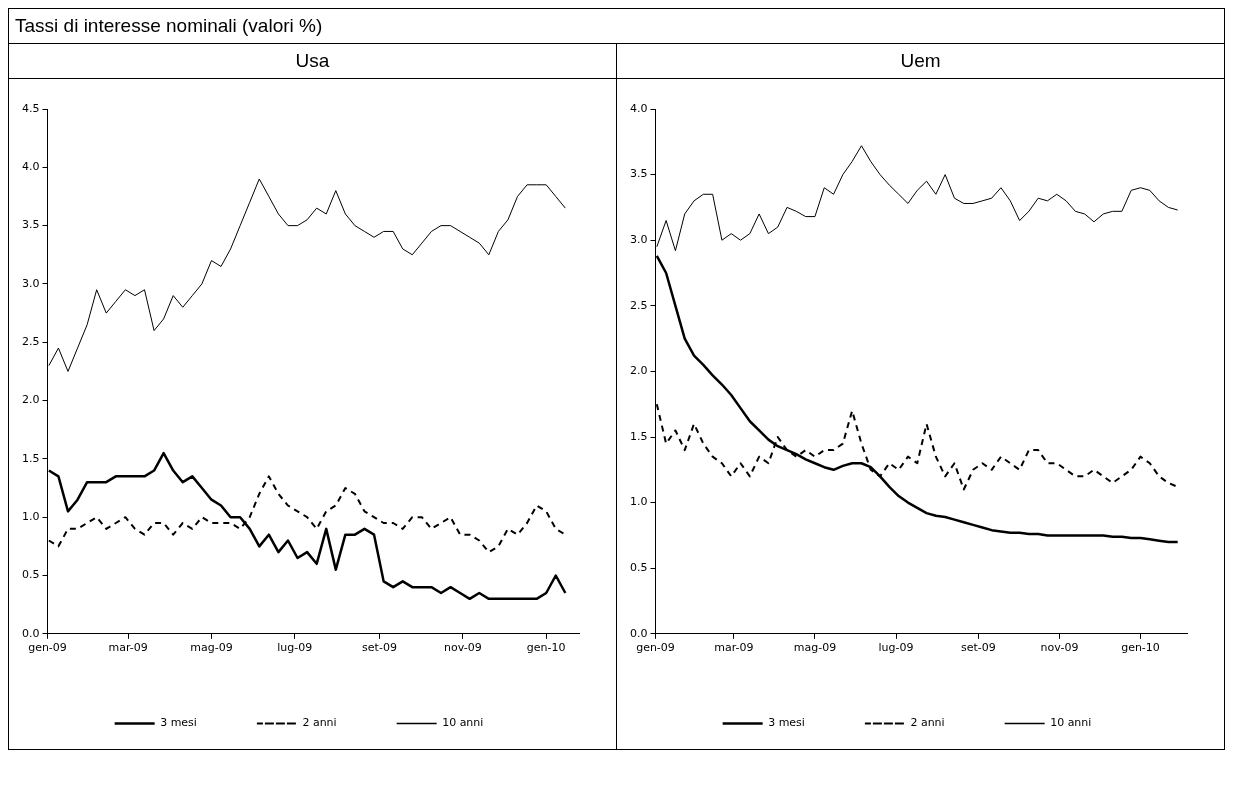 The height and width of the screenshot is (789, 1239). Describe the element at coordinates (920, 61) in the screenshot. I see `chart-title: Uem` at that location.